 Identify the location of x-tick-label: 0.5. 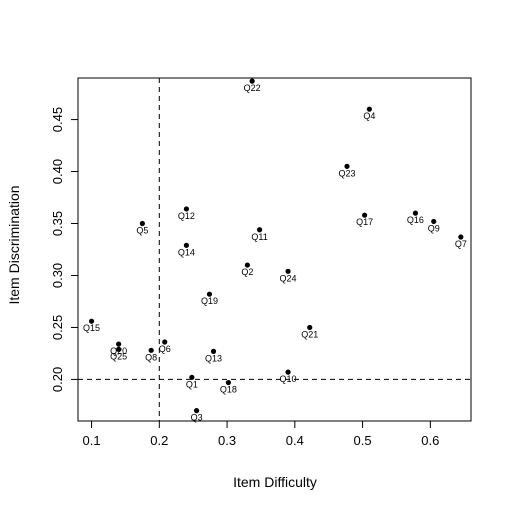
(363, 440).